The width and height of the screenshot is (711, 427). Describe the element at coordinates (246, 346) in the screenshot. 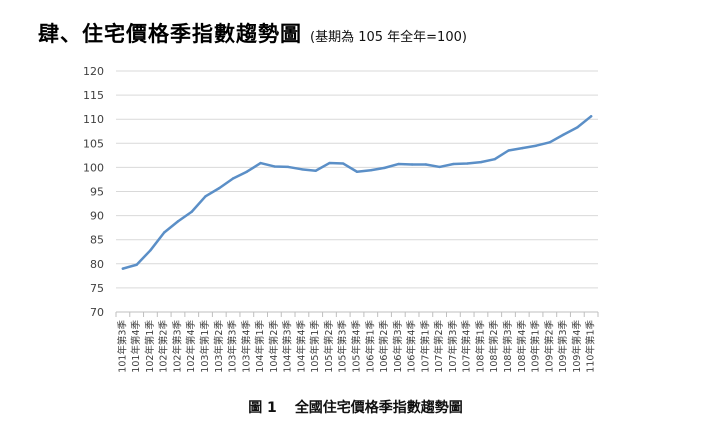

I see `x-tick-label: 103年第4季` at that location.